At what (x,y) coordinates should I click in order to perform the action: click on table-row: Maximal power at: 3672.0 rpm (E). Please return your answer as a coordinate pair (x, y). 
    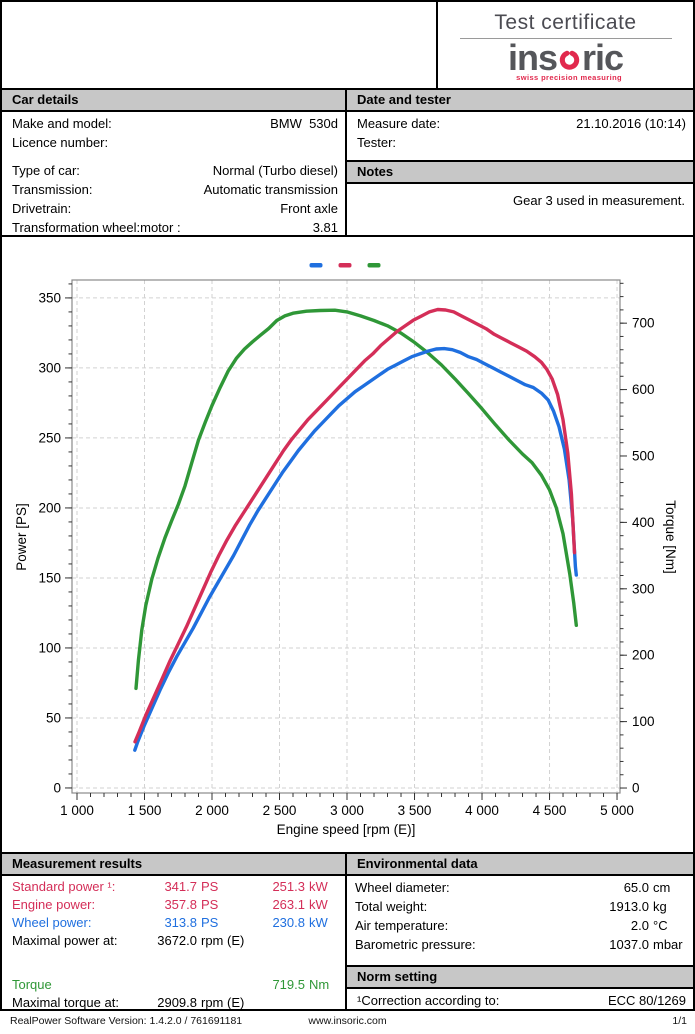
    Looking at the image, I should click on (173, 941).